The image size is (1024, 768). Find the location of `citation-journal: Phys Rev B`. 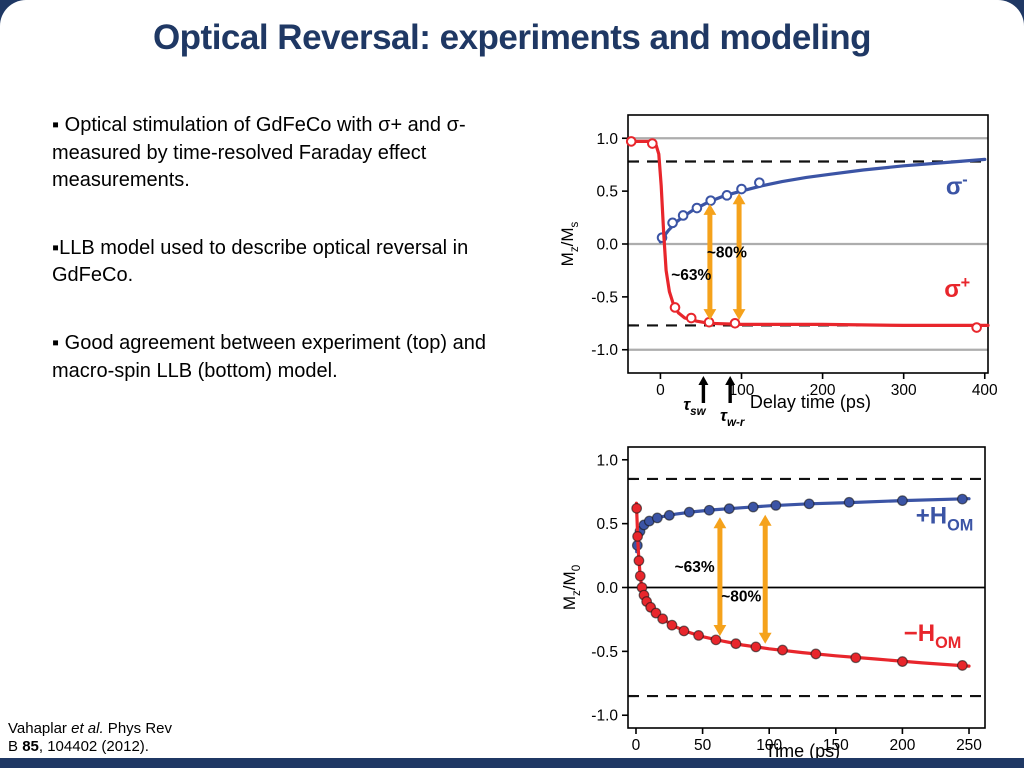

citation-journal: Phys Rev B is located at coordinates (90, 738).